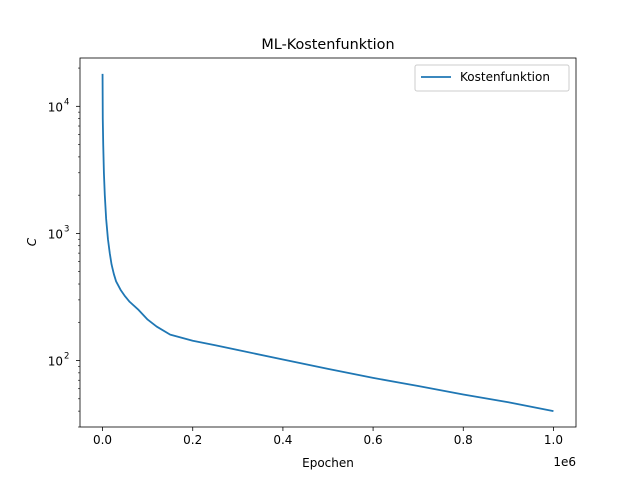 This screenshot has height=480, width=640. Describe the element at coordinates (32, 241) in the screenshot. I see `y-axis-label: C` at that location.